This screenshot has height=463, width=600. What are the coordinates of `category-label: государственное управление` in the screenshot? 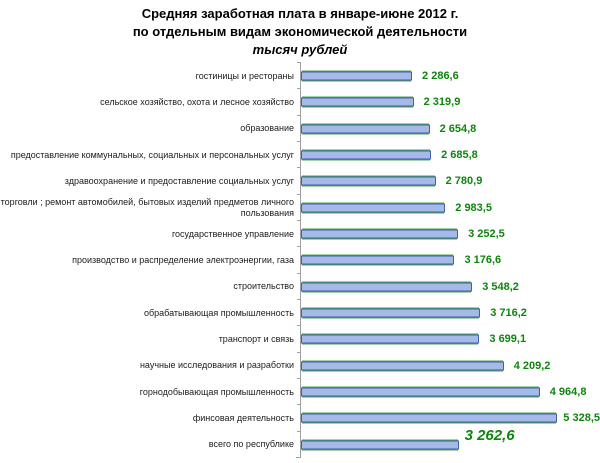 It's located at (232, 233).